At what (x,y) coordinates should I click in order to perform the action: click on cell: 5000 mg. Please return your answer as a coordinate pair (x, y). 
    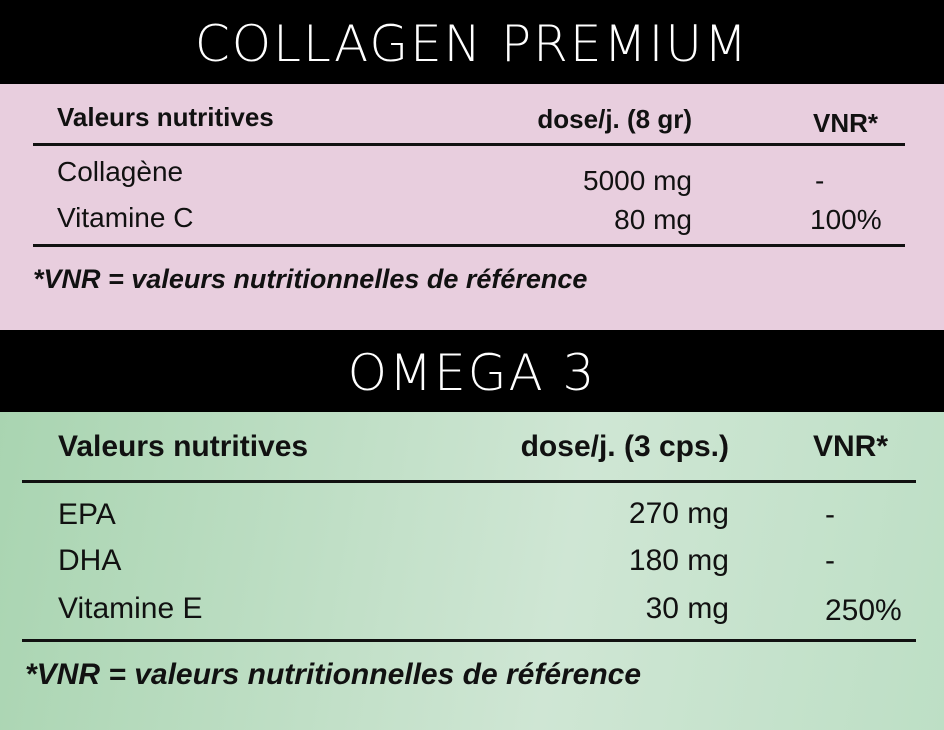
    Looking at the image, I should click on (637, 180).